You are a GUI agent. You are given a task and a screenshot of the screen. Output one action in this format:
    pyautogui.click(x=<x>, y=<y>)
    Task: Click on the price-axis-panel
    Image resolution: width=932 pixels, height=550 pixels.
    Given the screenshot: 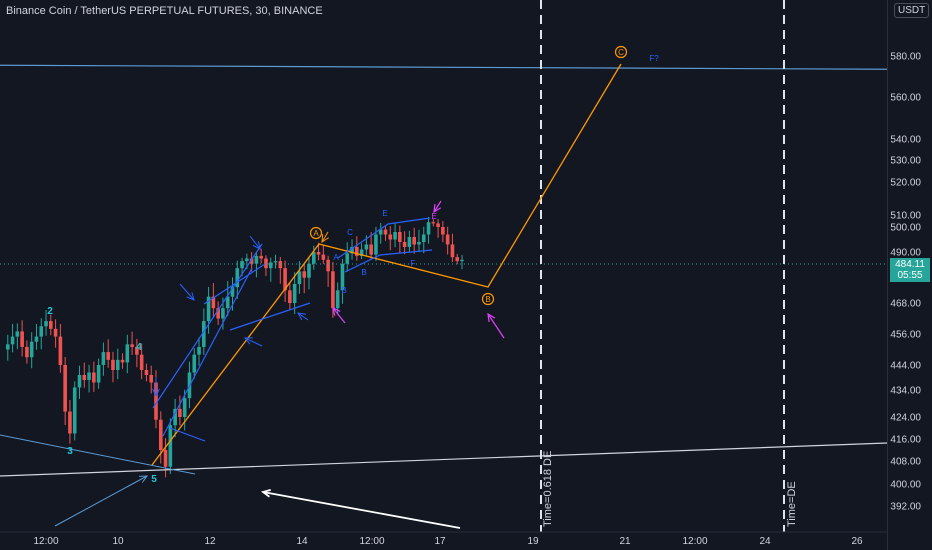 What is the action you would take?
    pyautogui.click(x=909, y=275)
    